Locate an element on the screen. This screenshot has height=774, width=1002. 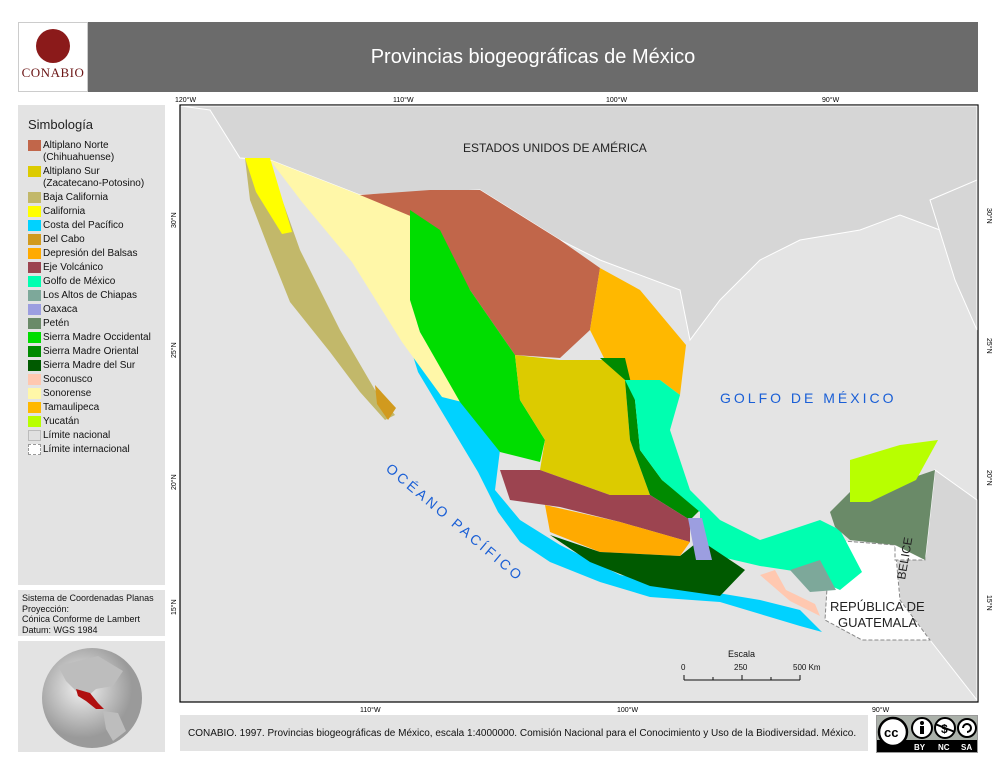
legend-item: Sierra Madre Occidental is located at coordinates (96, 338).